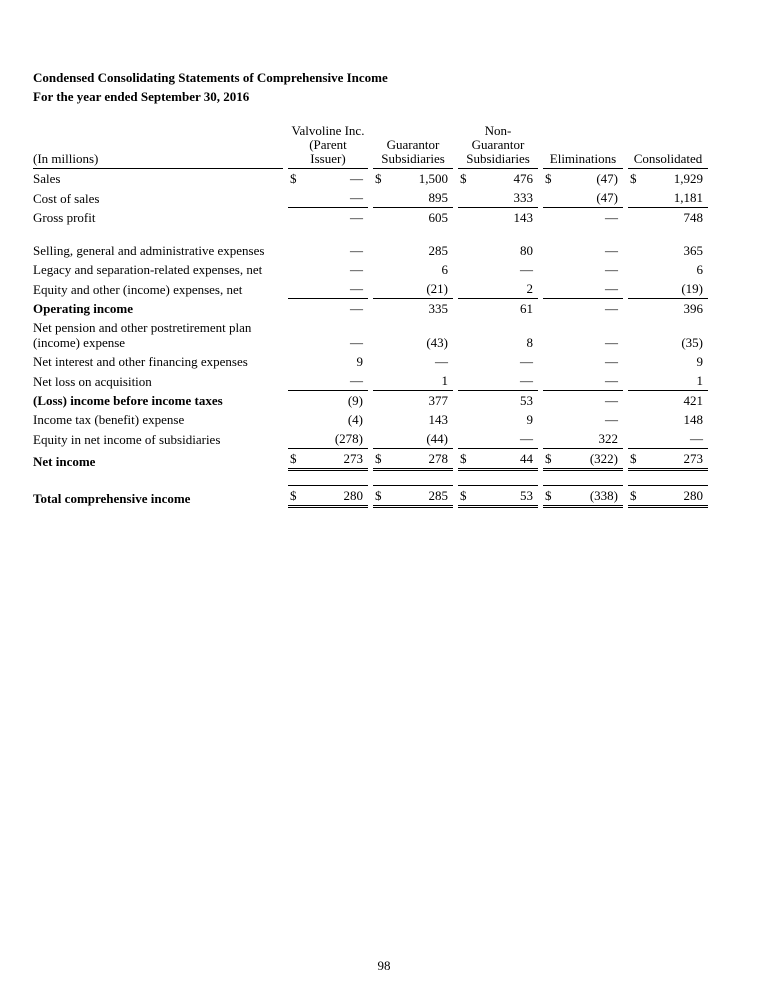 Image resolution: width=768 pixels, height=997 pixels. I want to click on cell-value: 285, so click(438, 250).